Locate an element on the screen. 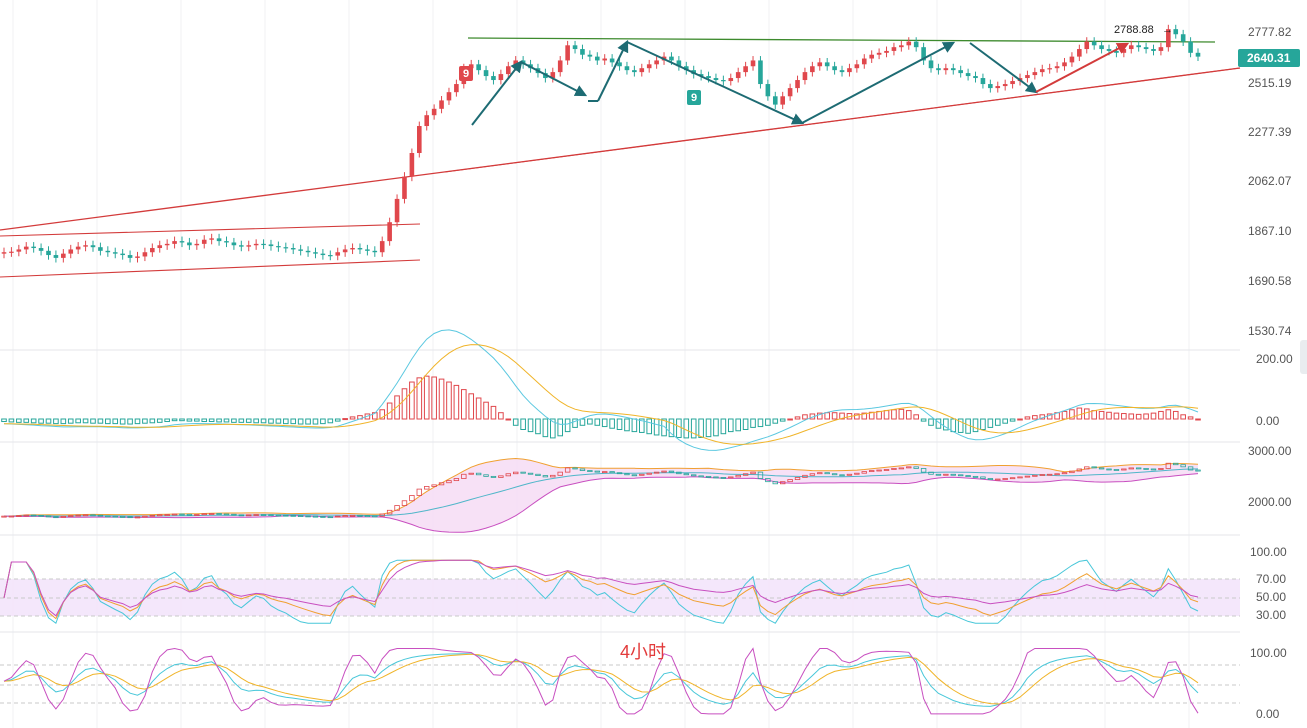 This screenshot has width=1307, height=728. high-label: 2788.88 is located at coordinates (1134, 30).